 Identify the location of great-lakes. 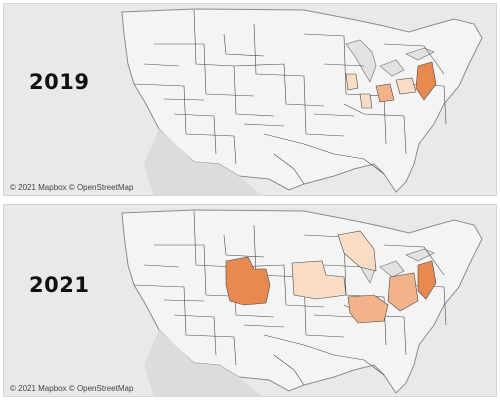
(390, 61).